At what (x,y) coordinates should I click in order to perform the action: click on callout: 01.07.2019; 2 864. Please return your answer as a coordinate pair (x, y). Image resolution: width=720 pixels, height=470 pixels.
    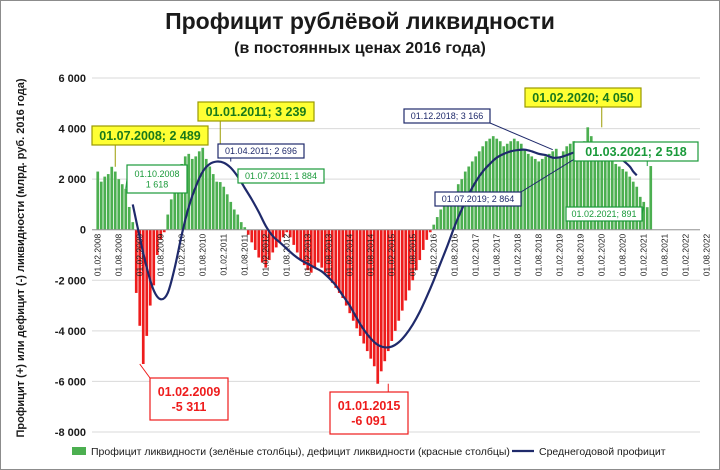
    Looking at the image, I should click on (506, 181).